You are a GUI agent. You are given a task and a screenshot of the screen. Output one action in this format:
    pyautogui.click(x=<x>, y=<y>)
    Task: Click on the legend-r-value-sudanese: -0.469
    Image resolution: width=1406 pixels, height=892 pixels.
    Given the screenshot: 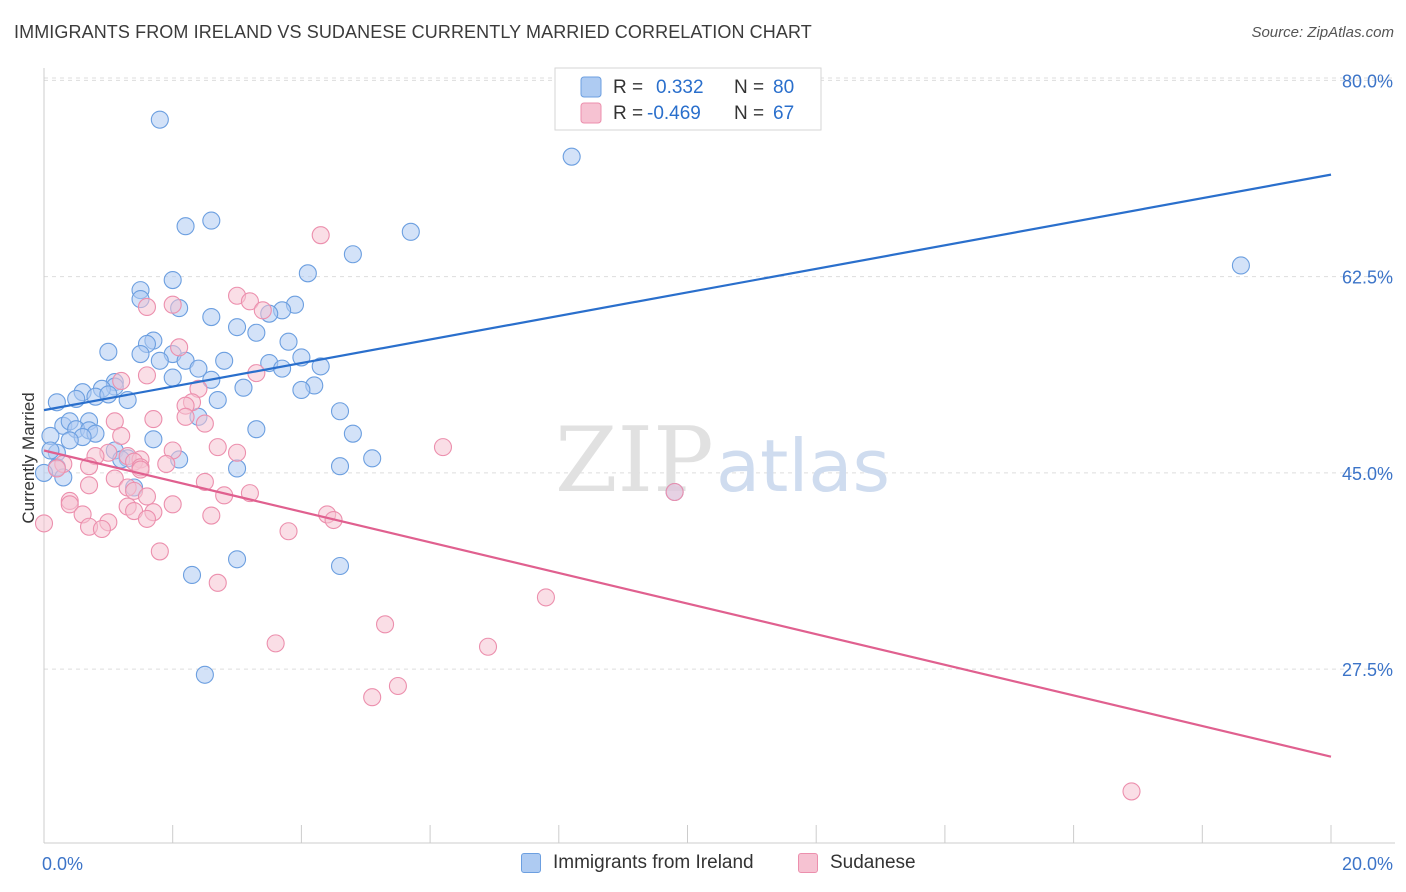 What is the action you would take?
    pyautogui.click(x=674, y=113)
    